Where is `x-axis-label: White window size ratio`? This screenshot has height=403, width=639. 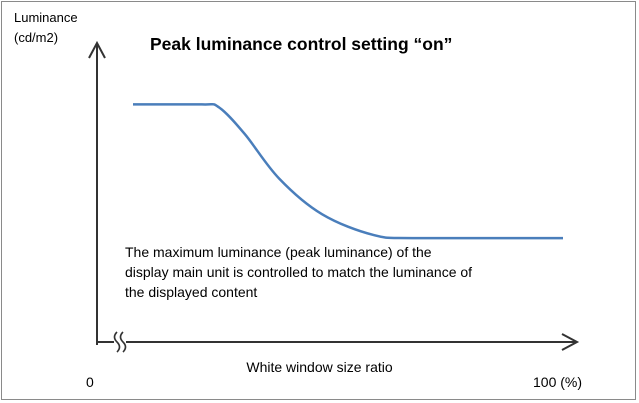 x-axis-label: White window size ratio is located at coordinates (319, 367).